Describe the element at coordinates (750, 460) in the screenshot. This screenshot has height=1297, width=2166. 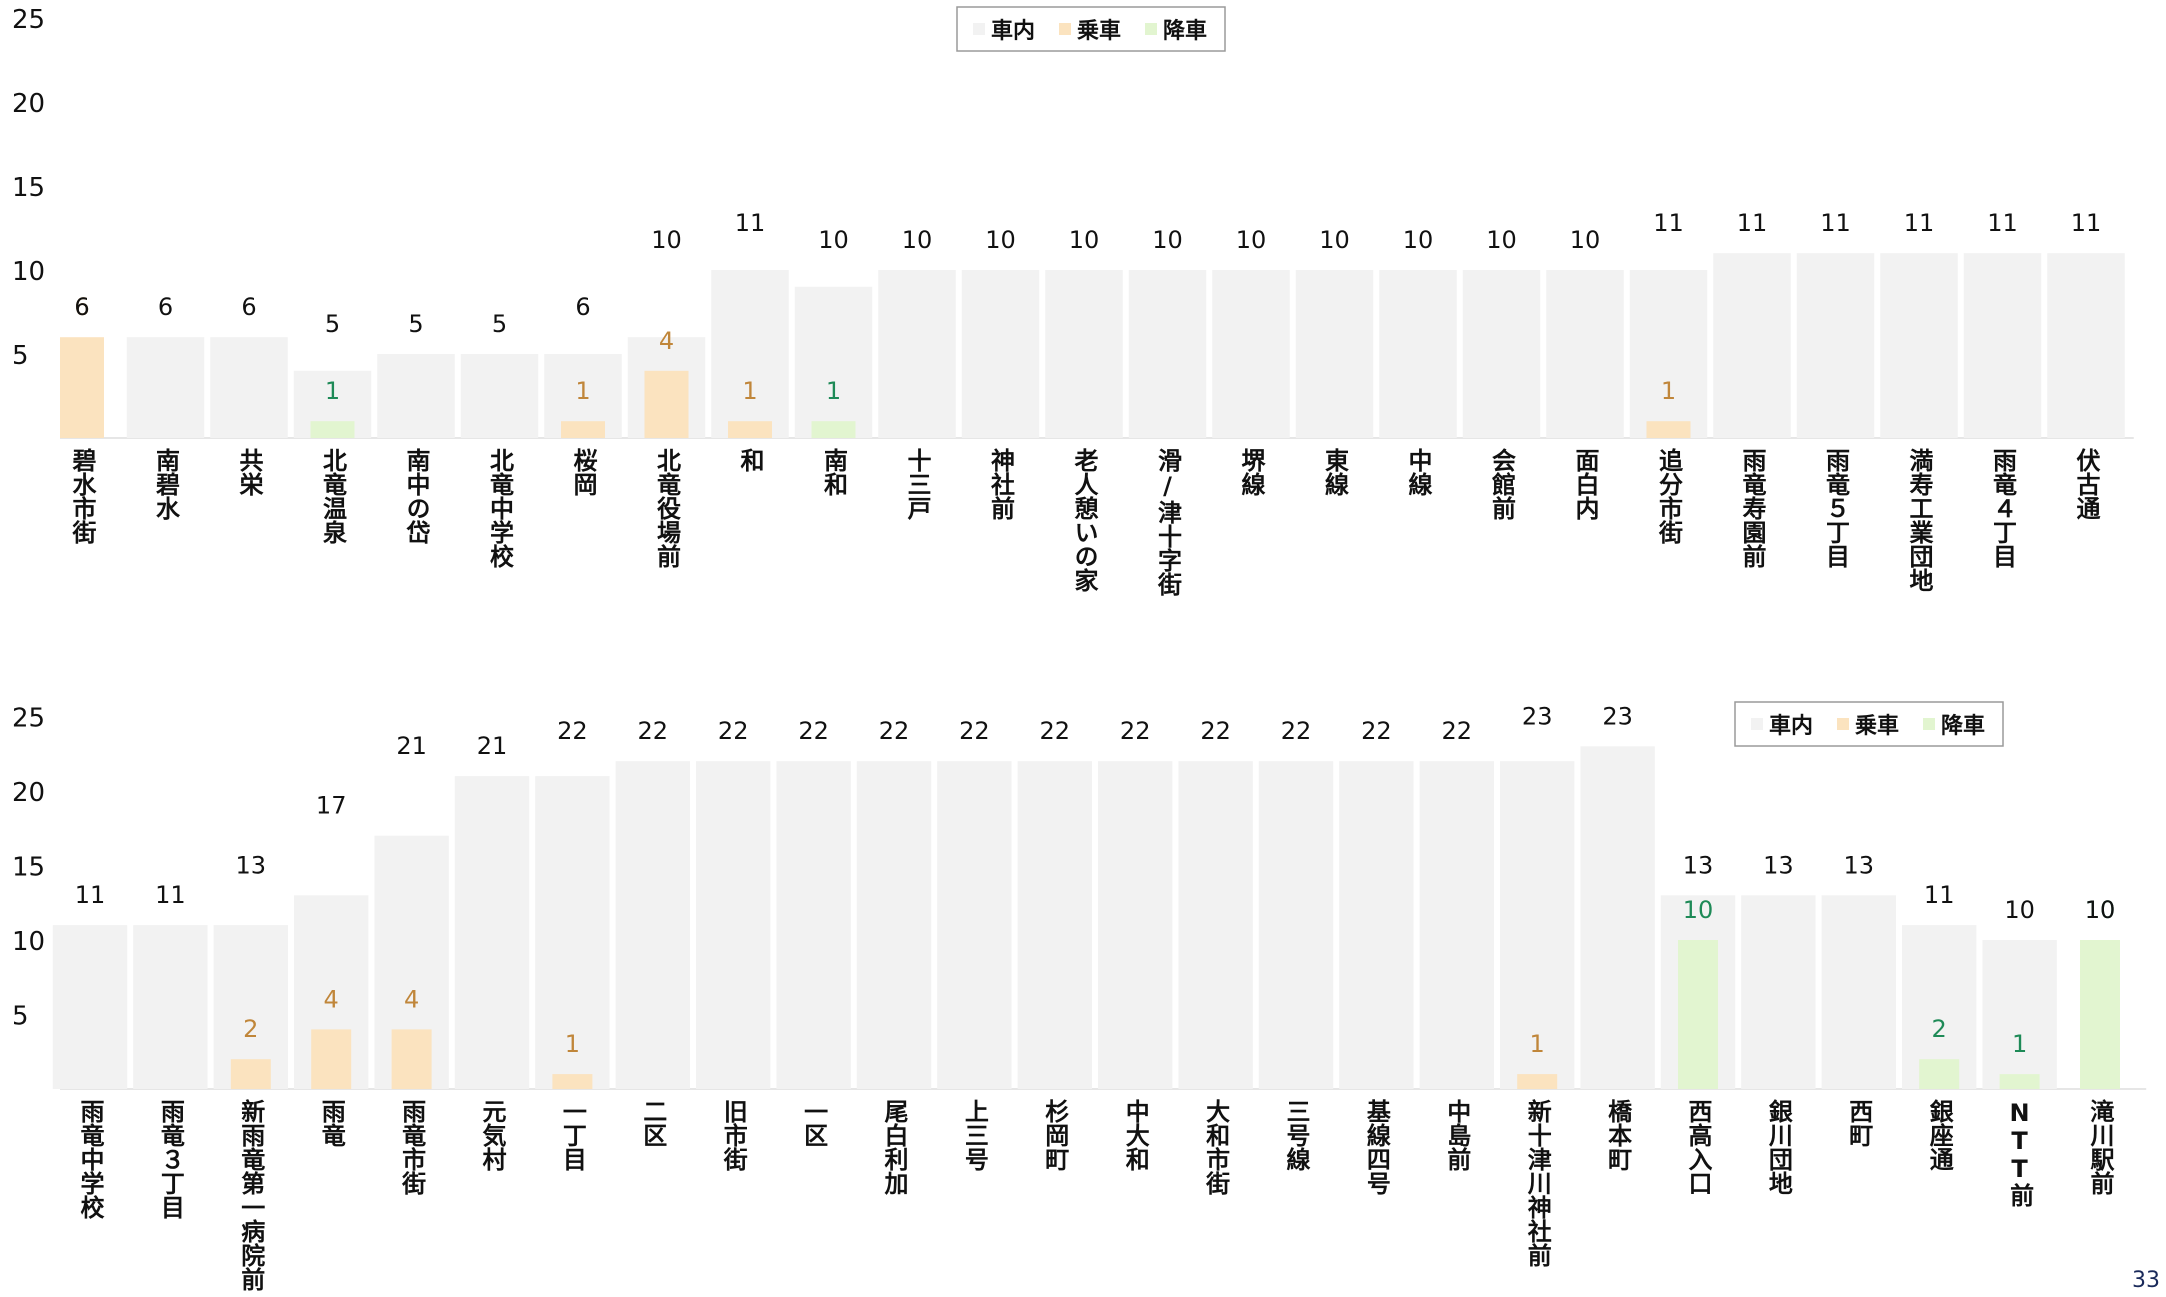
I see `x-tick-label: 和` at that location.